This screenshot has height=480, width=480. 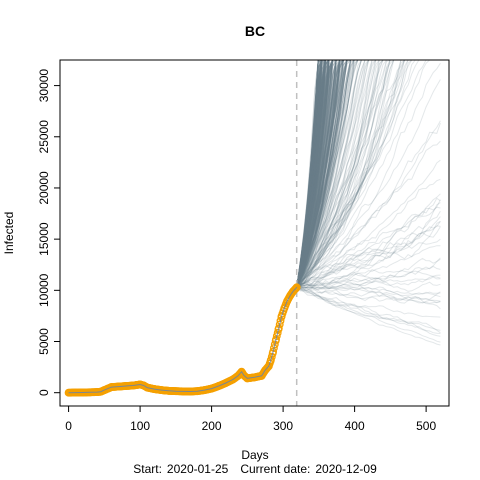 I want to click on y-axis: 0 5000 10000 15000 20000 25000 30000, so click(x=49, y=232).